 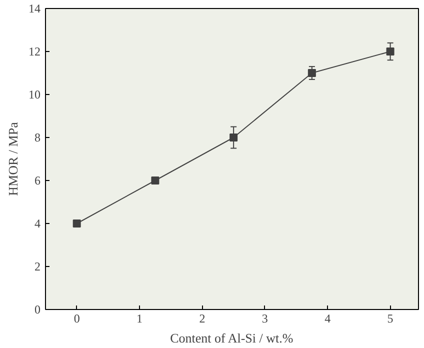 What do you see at coordinates (265, 319) in the screenshot?
I see `x-tick-label: 3` at bounding box center [265, 319].